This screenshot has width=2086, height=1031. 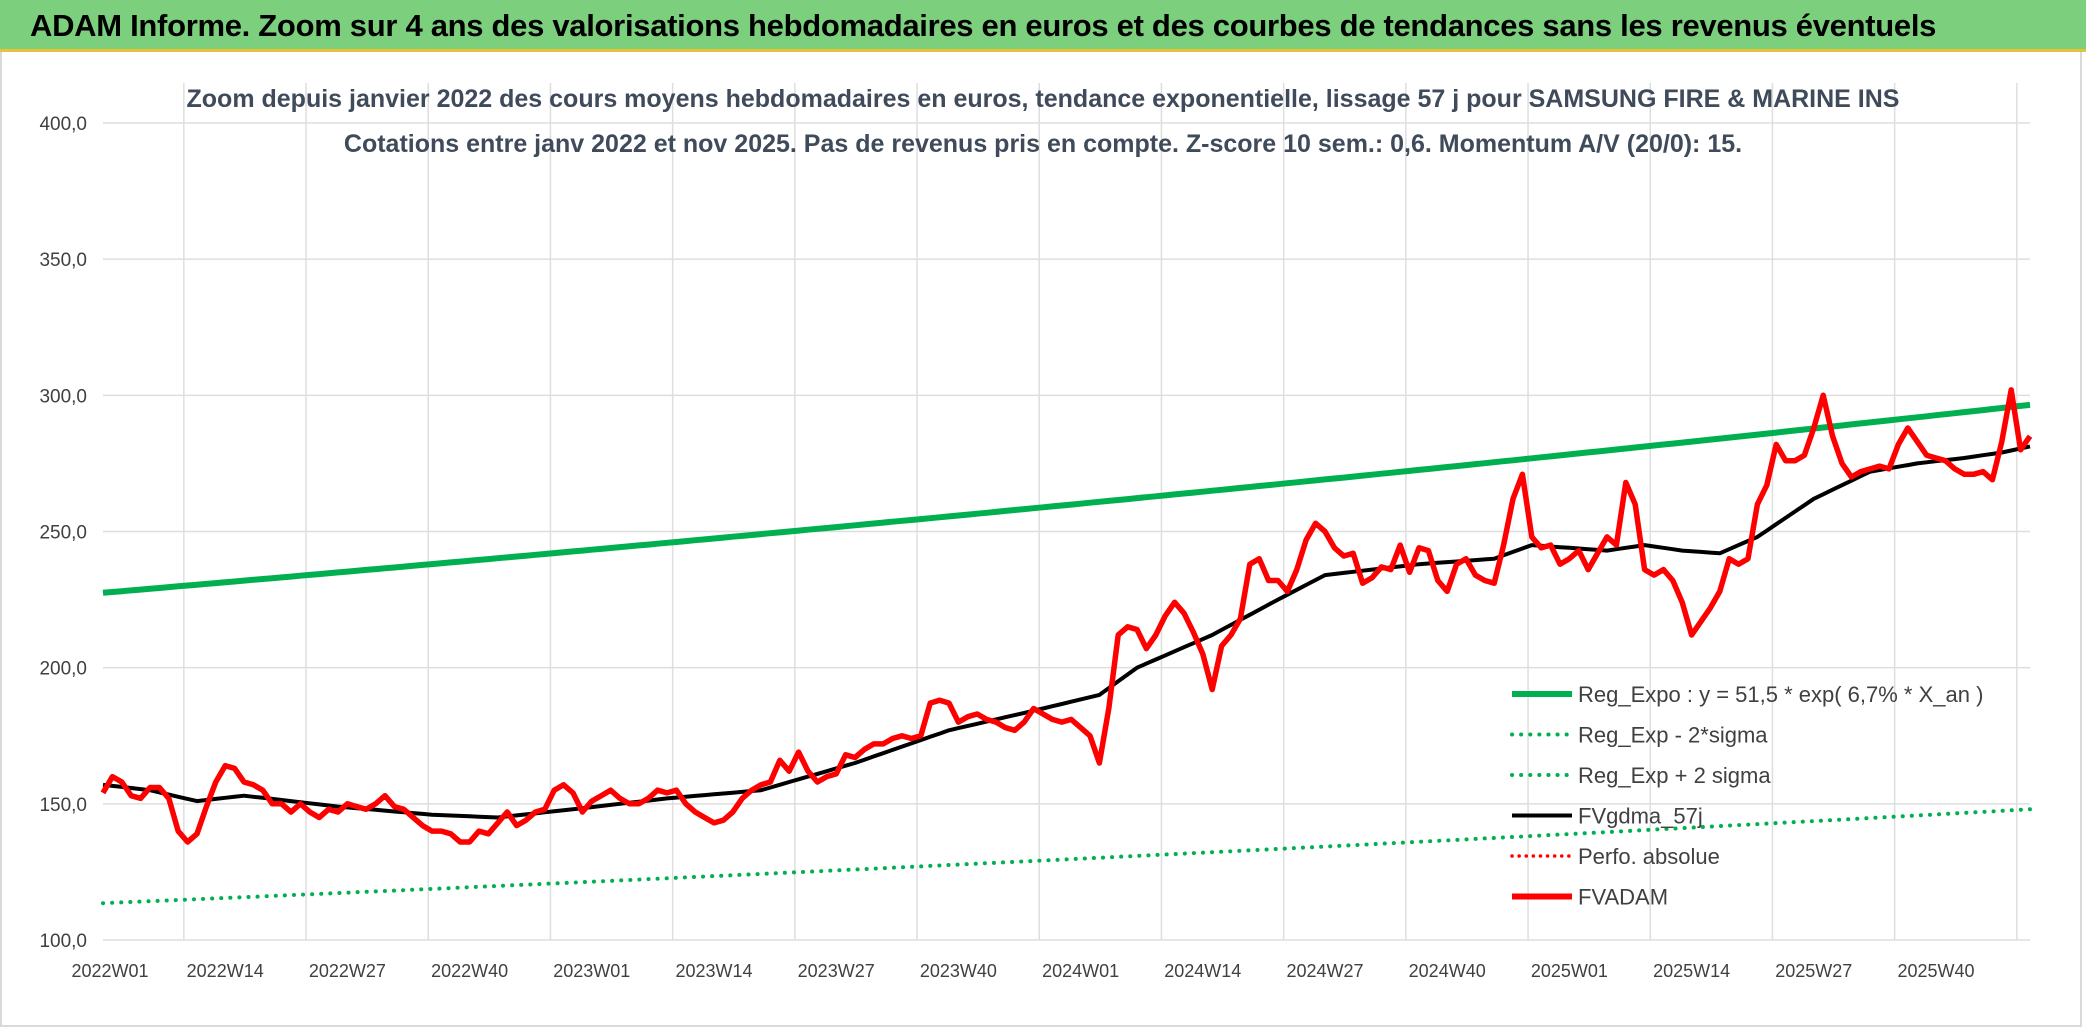 What do you see at coordinates (1066, 856) in the screenshot?
I see `series-reg_minus` at bounding box center [1066, 856].